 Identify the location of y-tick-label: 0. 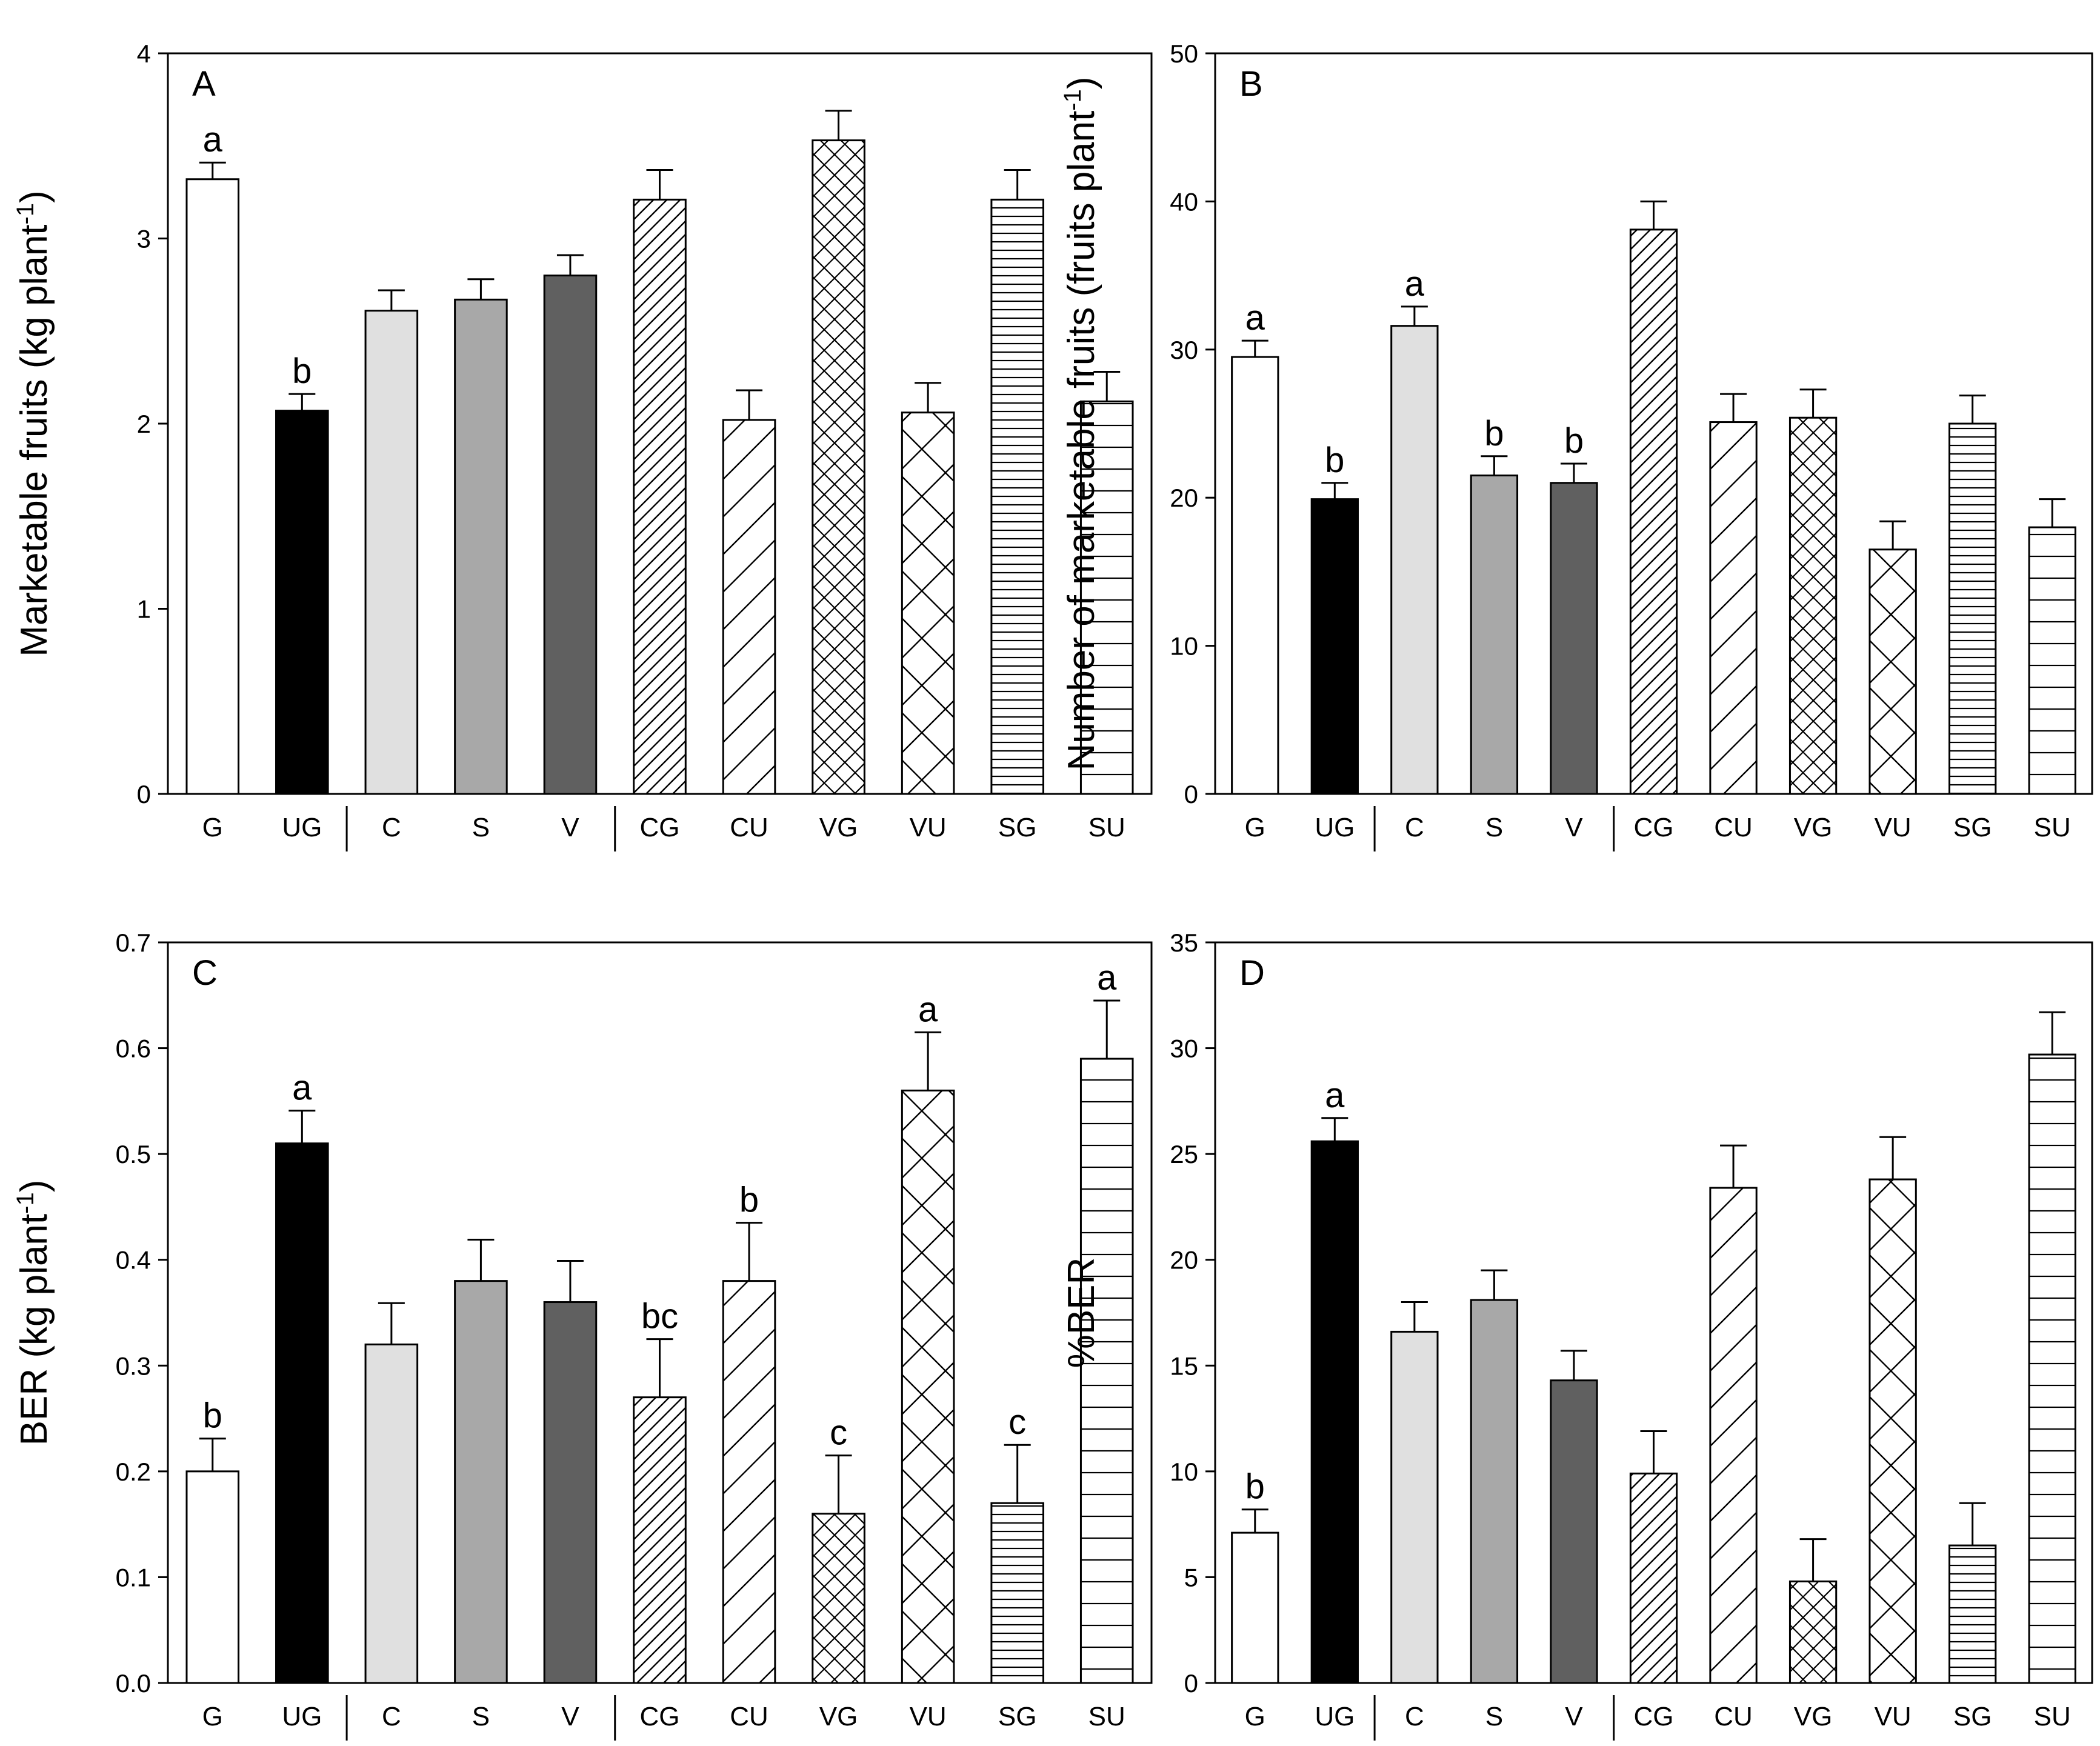
(144, 794).